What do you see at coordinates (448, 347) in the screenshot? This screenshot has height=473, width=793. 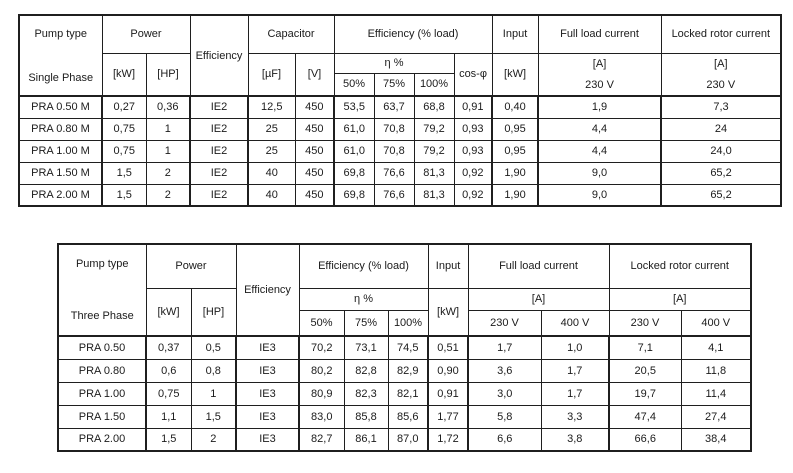 I see `value-cell: 0,51` at bounding box center [448, 347].